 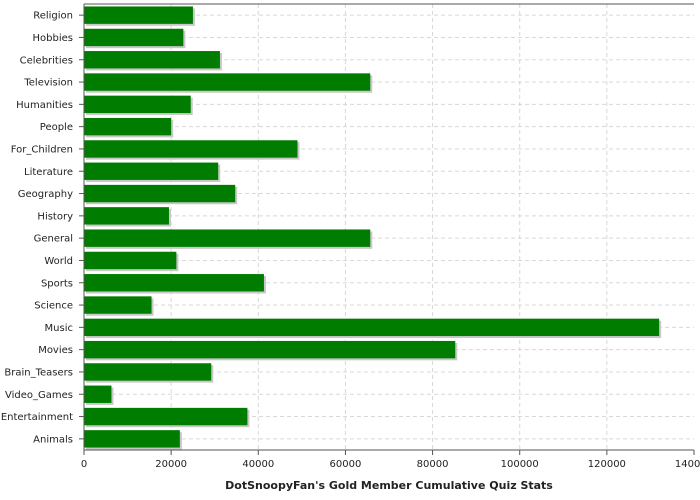 What do you see at coordinates (126, 216) in the screenshot?
I see `bar-history` at bounding box center [126, 216].